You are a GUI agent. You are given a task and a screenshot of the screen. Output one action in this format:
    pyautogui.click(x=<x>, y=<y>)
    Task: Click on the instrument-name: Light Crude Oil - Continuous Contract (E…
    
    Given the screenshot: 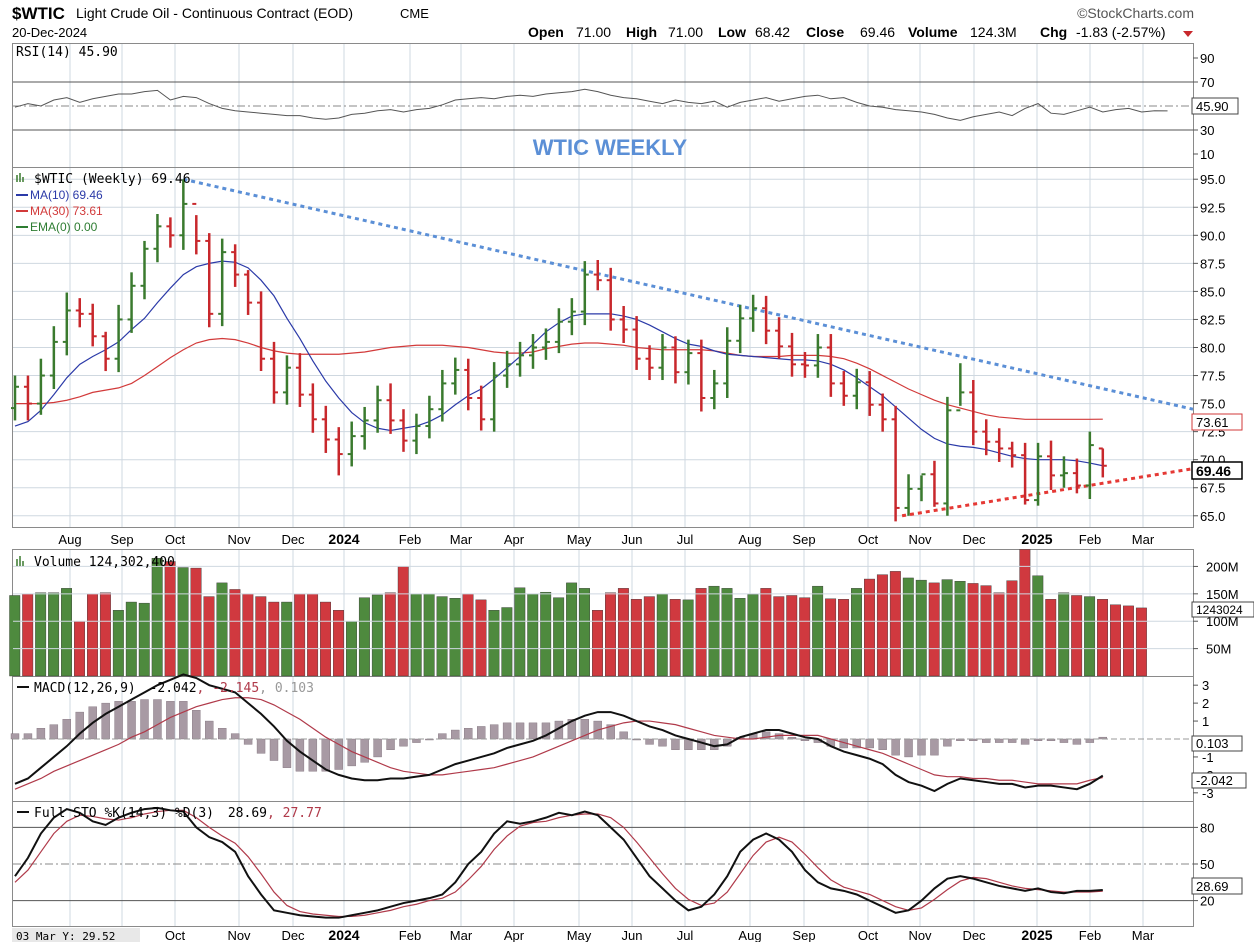 What is the action you would take?
    pyautogui.click(x=214, y=13)
    